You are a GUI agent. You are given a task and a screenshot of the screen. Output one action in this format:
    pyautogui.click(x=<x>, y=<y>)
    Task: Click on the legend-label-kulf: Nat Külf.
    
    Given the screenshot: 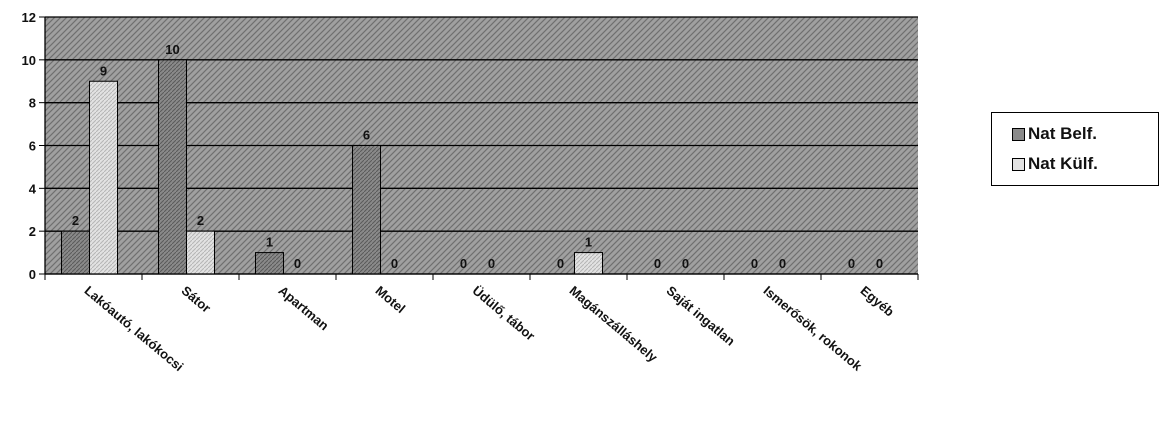 What is the action you would take?
    pyautogui.click(x=1063, y=163)
    